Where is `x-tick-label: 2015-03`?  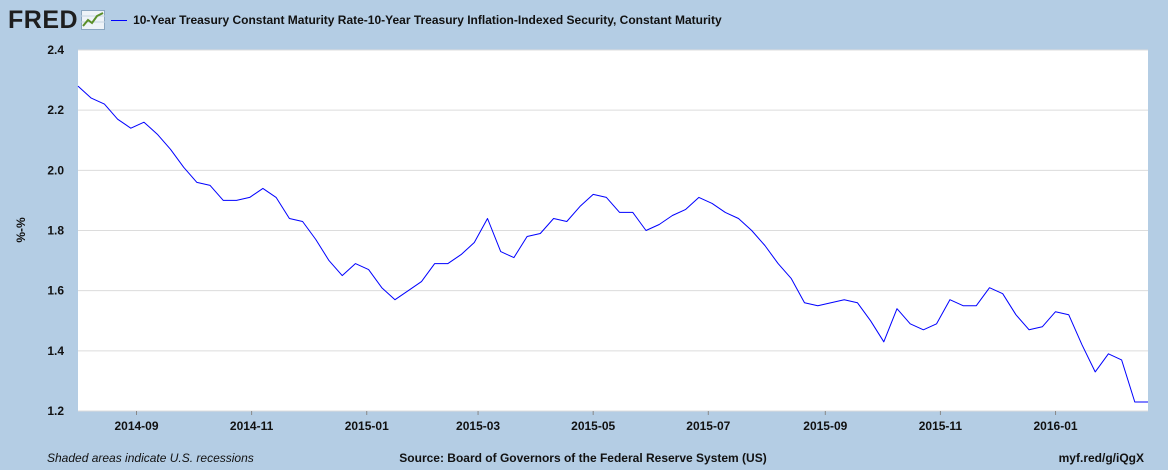
x-tick-label: 2015-03 is located at coordinates (478, 426).